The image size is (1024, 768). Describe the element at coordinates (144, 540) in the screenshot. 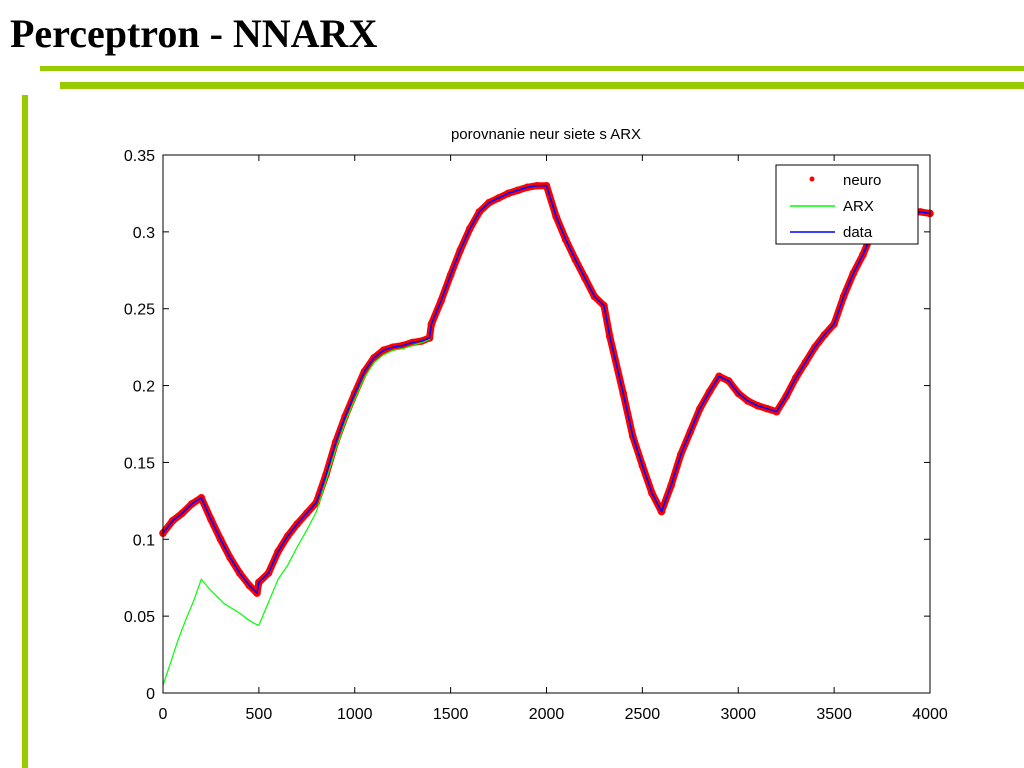

I see `y-tick-label: 0.1` at that location.